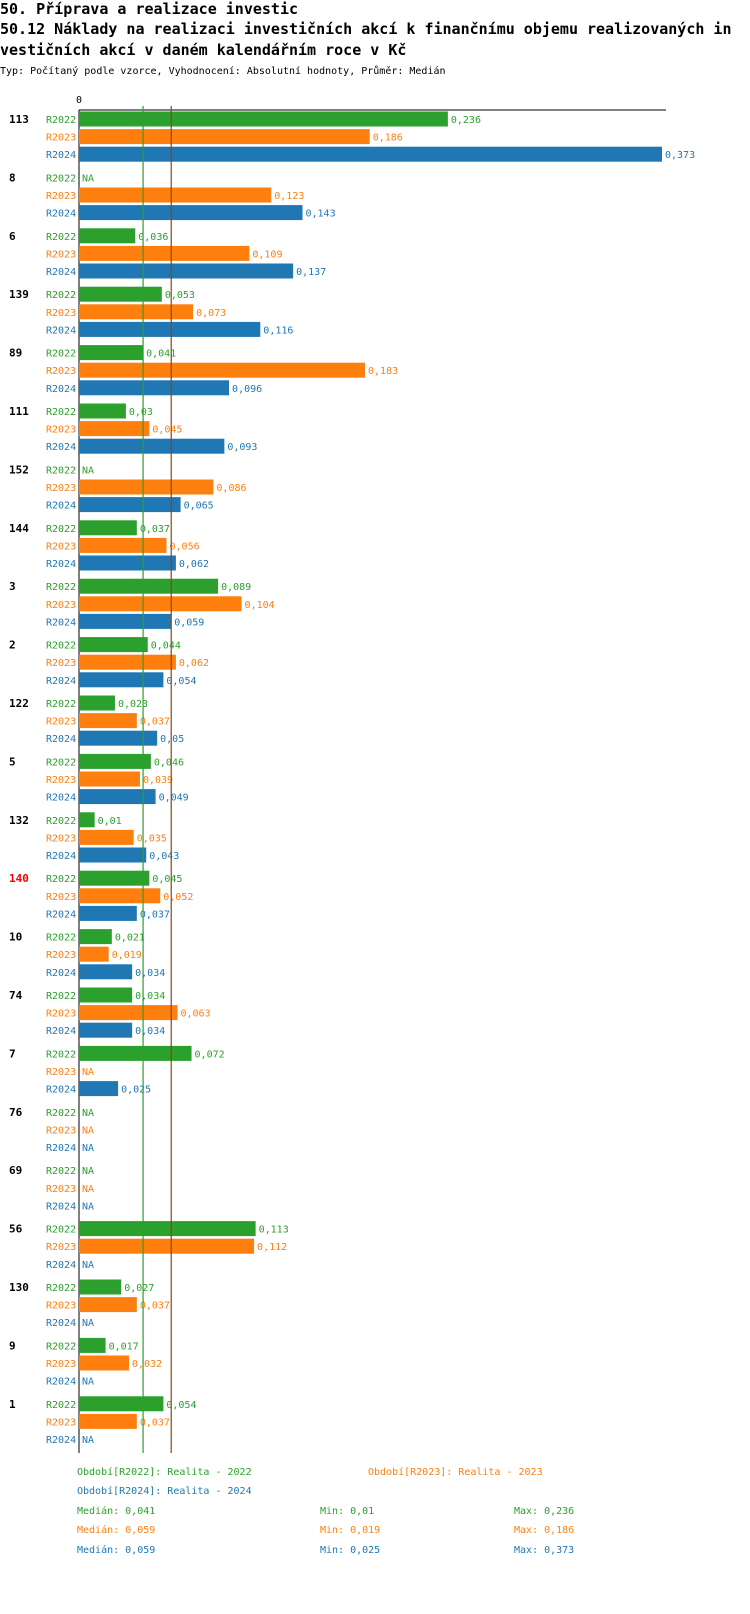 The width and height of the screenshot is (750, 1614). What do you see at coordinates (110, 821) in the screenshot?
I see `data-label: 0,01` at bounding box center [110, 821].